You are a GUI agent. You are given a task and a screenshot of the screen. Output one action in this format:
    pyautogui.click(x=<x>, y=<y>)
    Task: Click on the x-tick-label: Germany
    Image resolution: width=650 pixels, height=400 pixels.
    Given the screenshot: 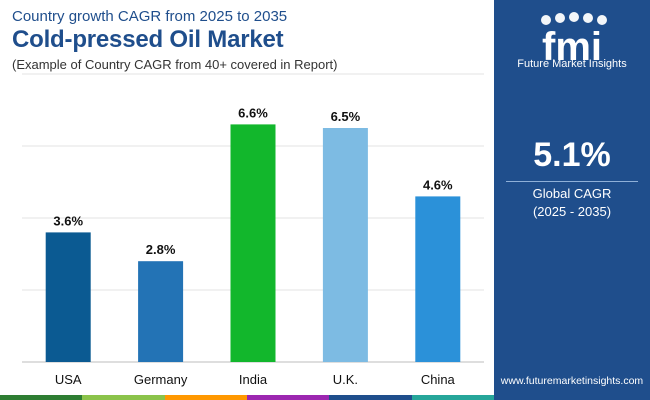 What is the action you would take?
    pyautogui.click(x=161, y=379)
    